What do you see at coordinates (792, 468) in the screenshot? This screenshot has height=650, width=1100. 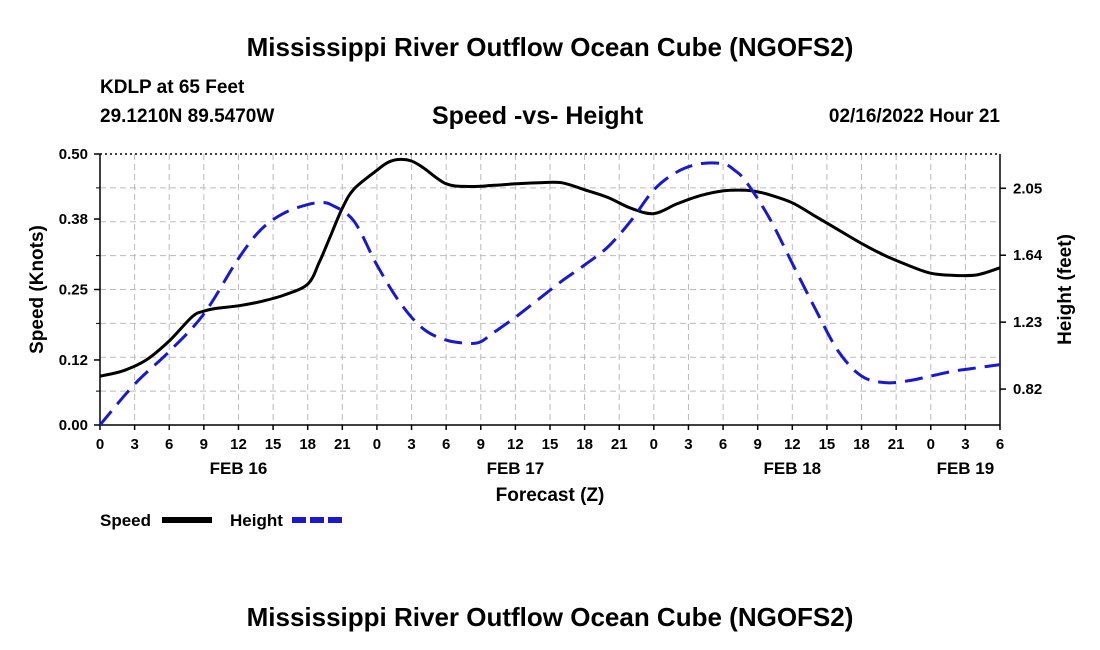 I see `x-date-label: FEB 18` at bounding box center [792, 468].